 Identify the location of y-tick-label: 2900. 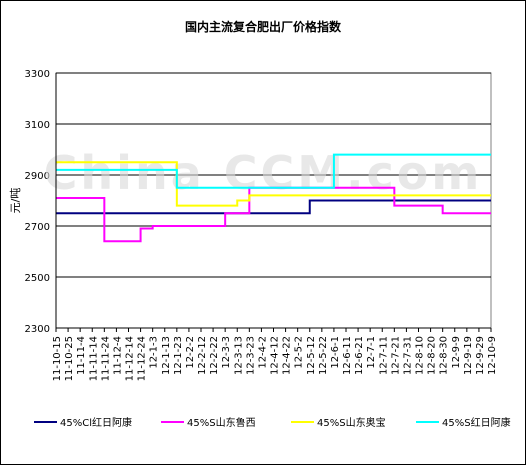
(37, 176).